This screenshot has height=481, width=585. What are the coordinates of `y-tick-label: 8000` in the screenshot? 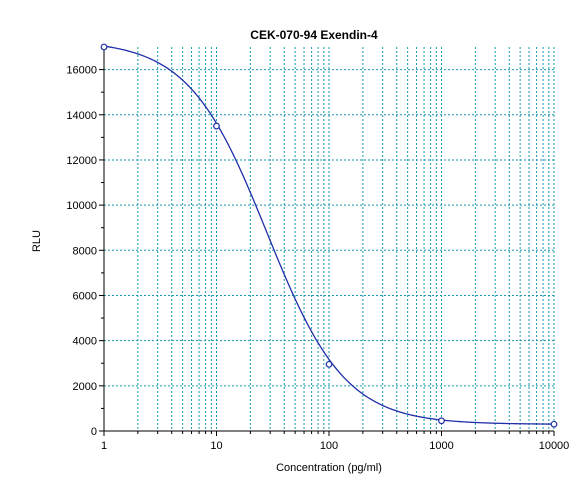 It's located at (85, 251).